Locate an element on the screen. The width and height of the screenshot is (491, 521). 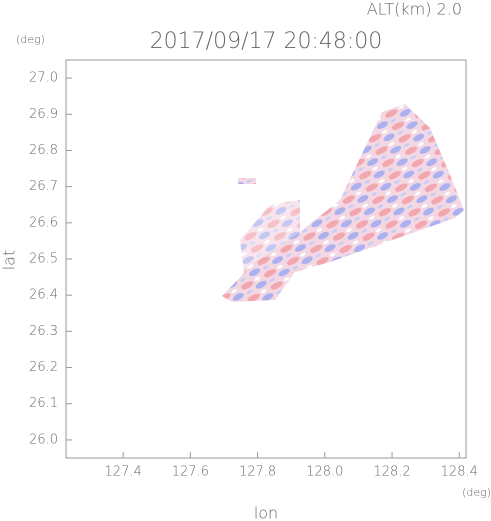
x-tick-label: 128.4 is located at coordinates (459, 472).